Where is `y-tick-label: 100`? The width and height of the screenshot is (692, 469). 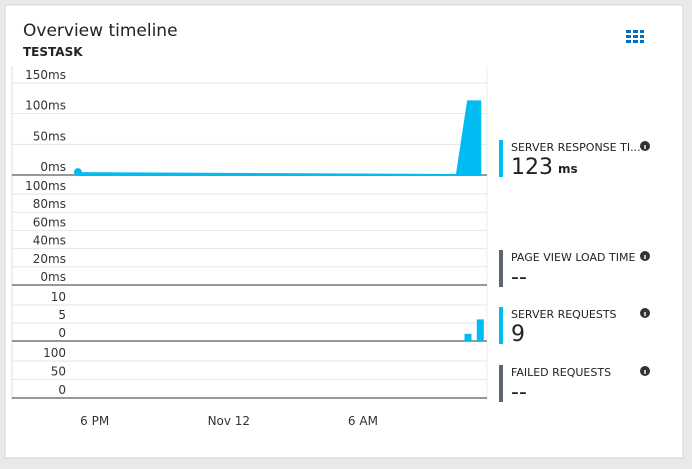
y-tick-label: 100 is located at coordinates (54, 353).